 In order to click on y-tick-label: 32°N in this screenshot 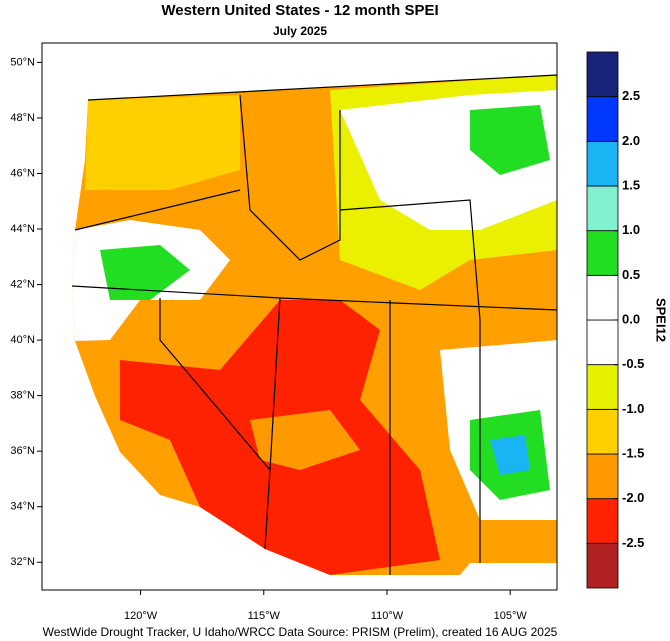, I will do `click(22, 562)`.